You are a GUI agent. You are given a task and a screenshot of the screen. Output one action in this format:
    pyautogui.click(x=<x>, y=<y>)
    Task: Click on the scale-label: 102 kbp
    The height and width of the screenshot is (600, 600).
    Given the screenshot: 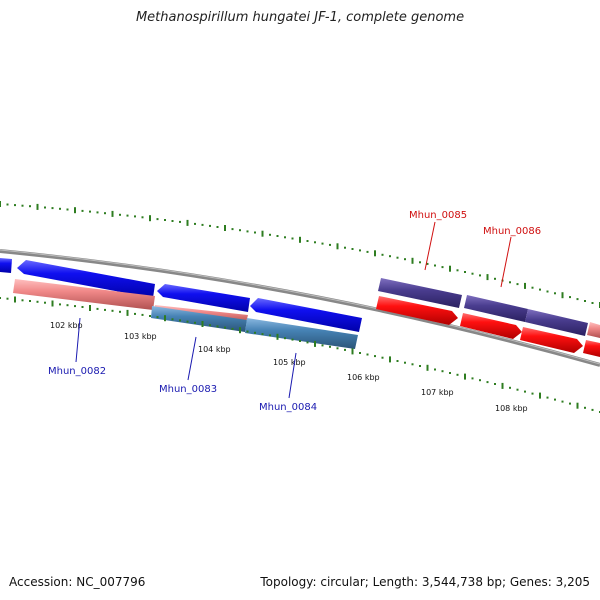 What is the action you would take?
    pyautogui.click(x=66, y=325)
    